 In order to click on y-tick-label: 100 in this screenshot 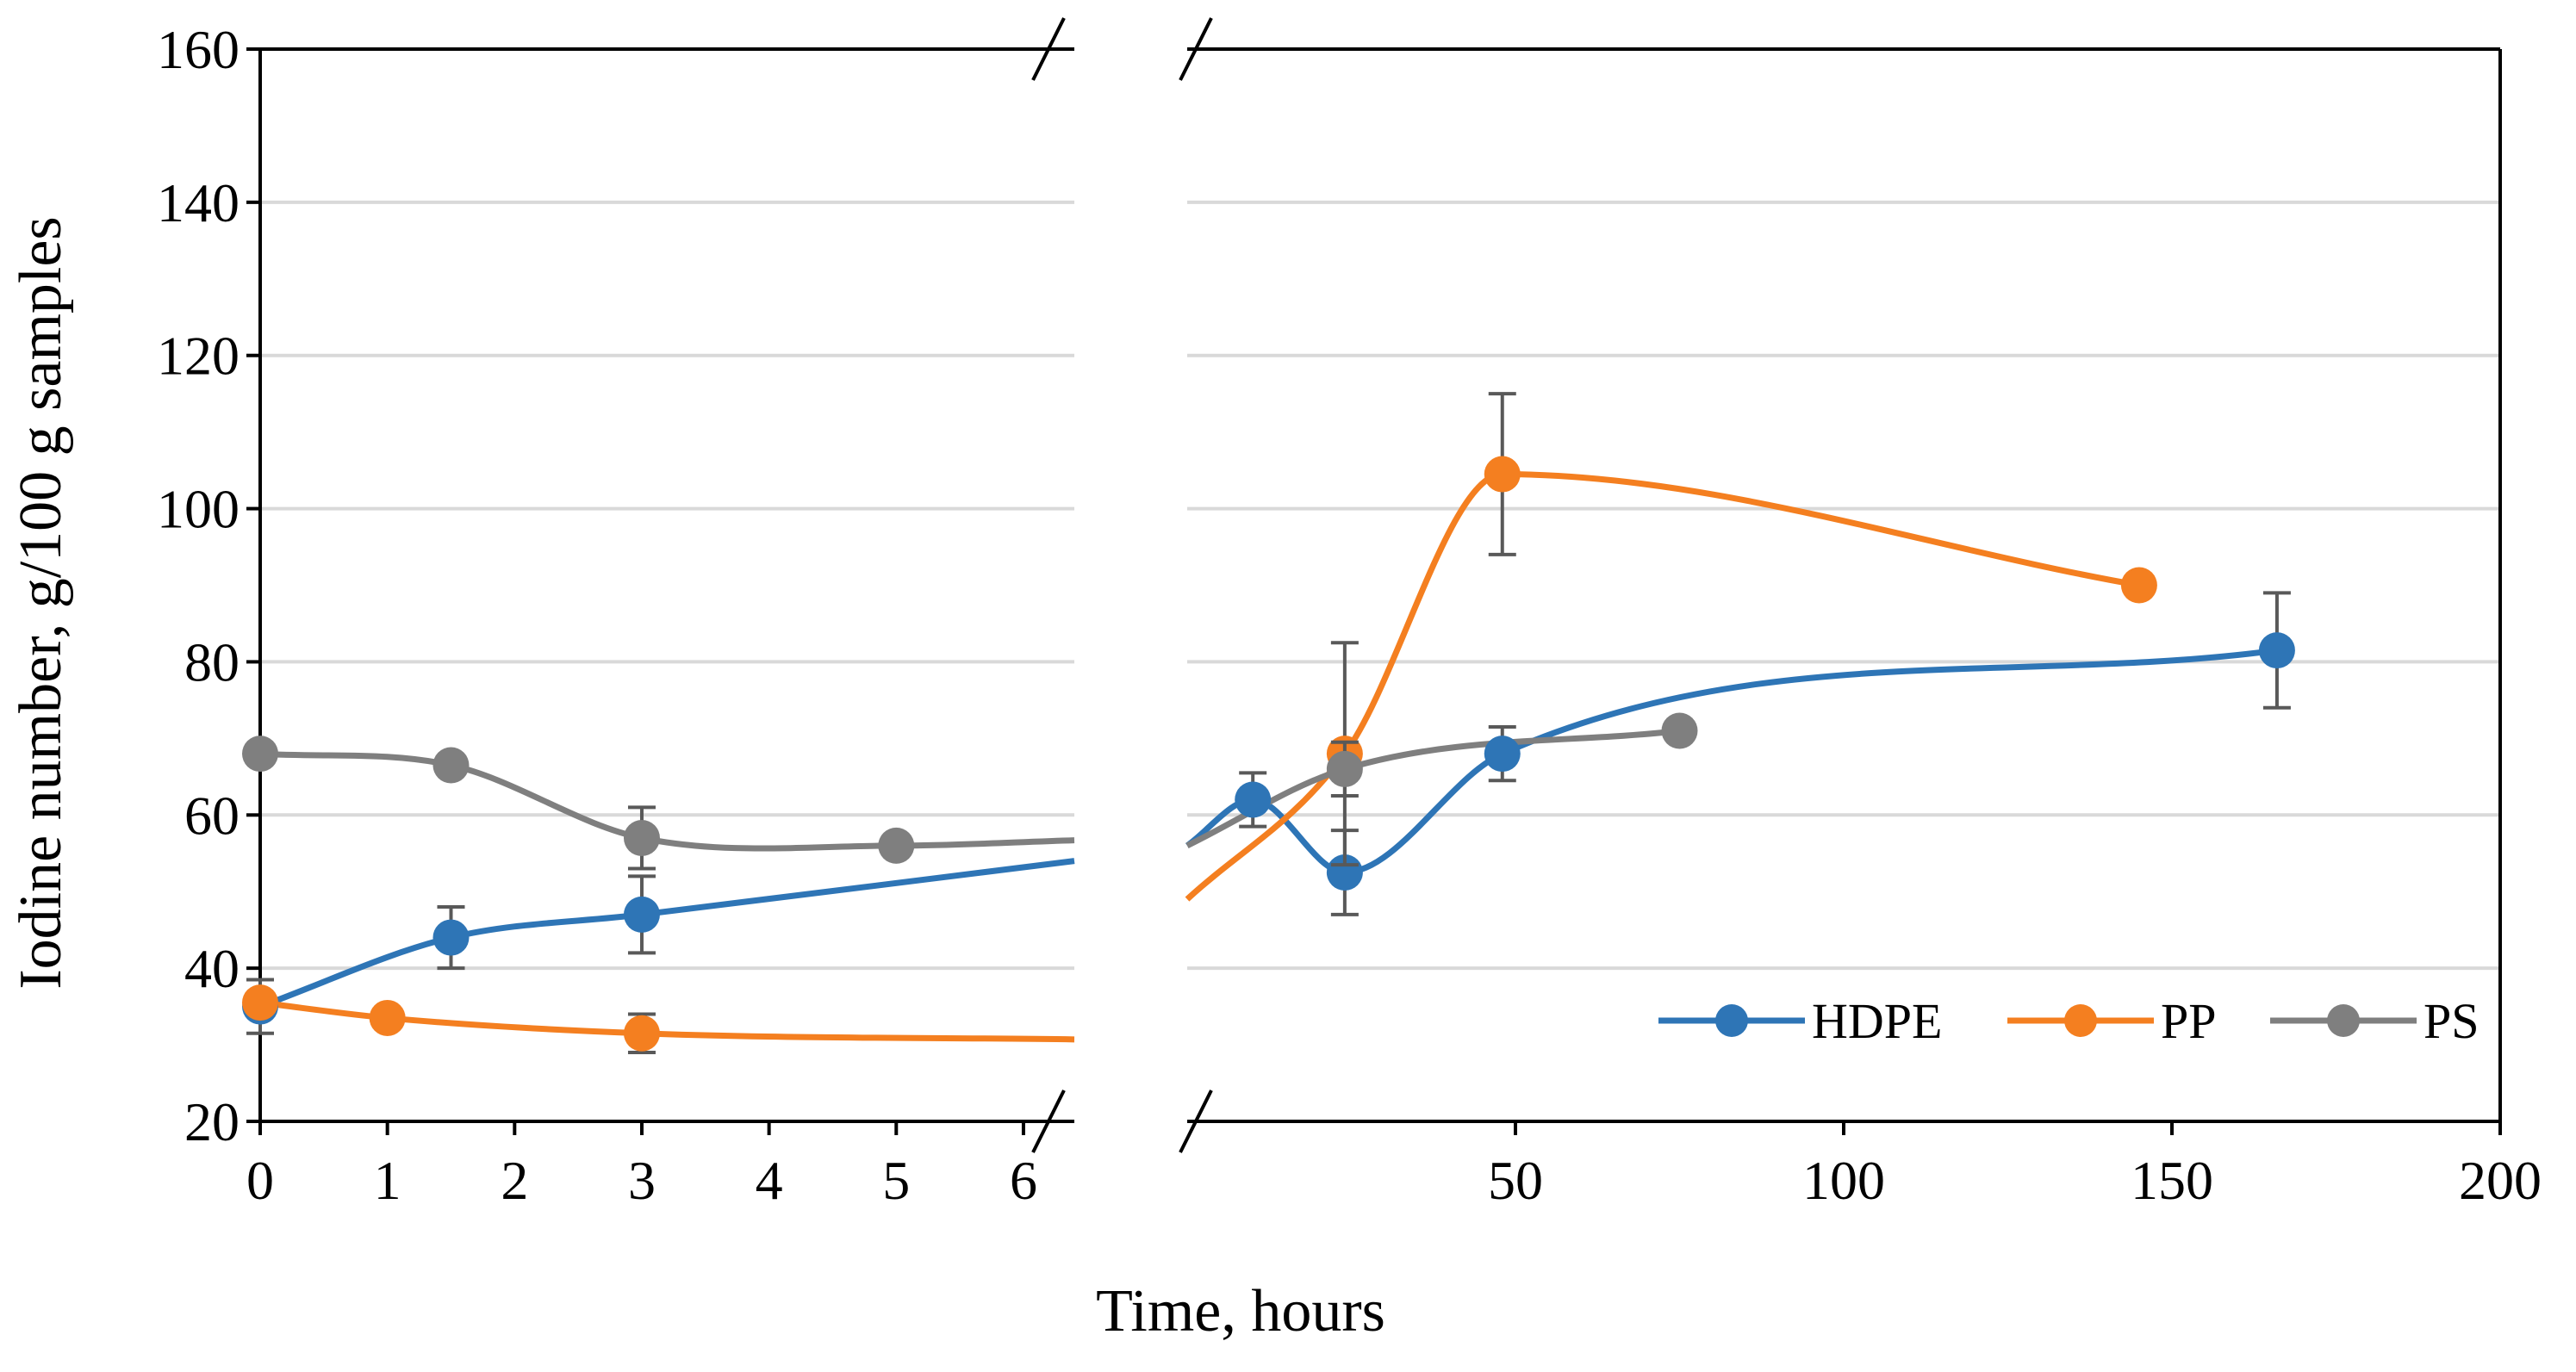, I will do `click(199, 510)`.